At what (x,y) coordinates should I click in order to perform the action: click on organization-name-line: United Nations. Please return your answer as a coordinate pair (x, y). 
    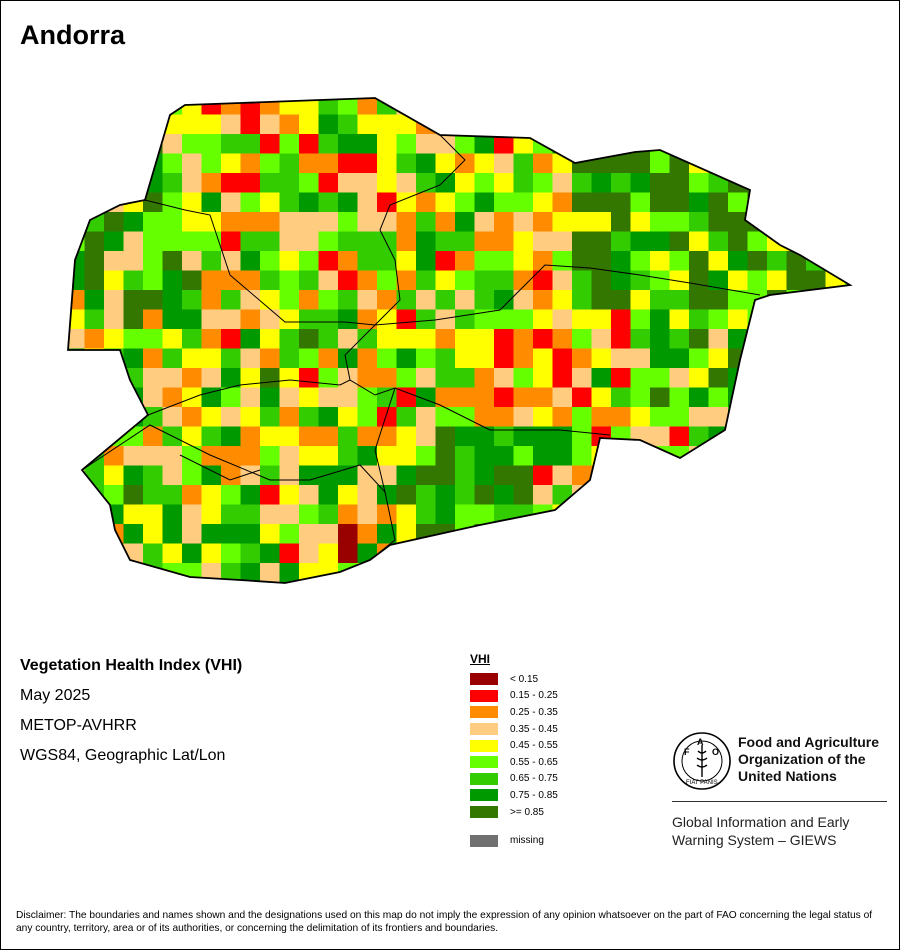
    Looking at the image, I should click on (787, 776).